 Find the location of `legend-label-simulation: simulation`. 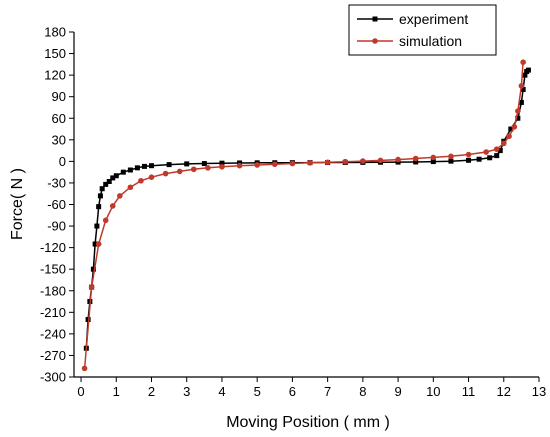

legend-label-simulation: simulation is located at coordinates (430, 41).